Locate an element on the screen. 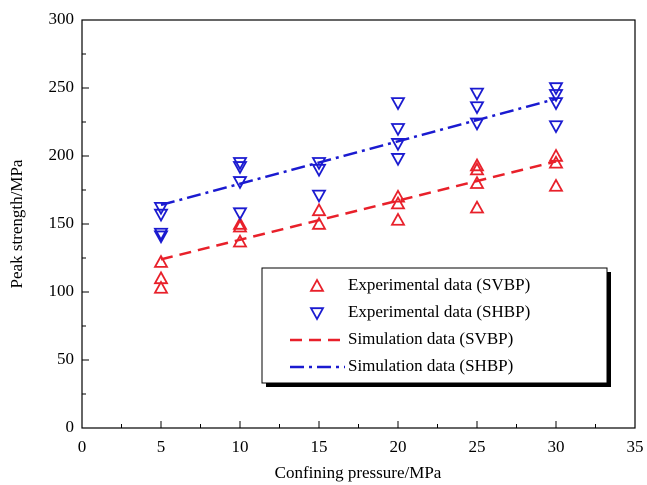  x-tick-label: 10 is located at coordinates (240, 446).